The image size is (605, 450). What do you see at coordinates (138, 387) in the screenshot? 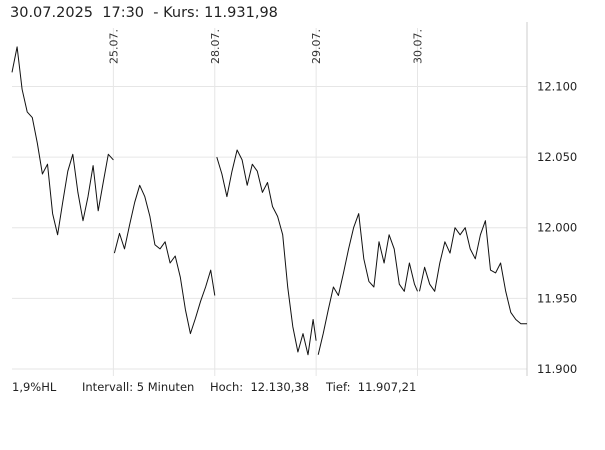
I see `footer-interval: Intervall: 5 Minuten` at bounding box center [138, 387].